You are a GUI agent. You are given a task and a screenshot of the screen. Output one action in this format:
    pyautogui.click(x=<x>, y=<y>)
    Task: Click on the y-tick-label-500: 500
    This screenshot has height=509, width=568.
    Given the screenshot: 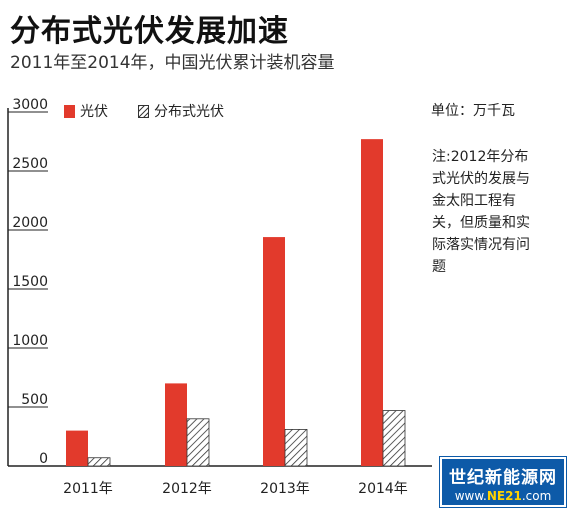 What is the action you would take?
    pyautogui.click(x=34, y=400)
    